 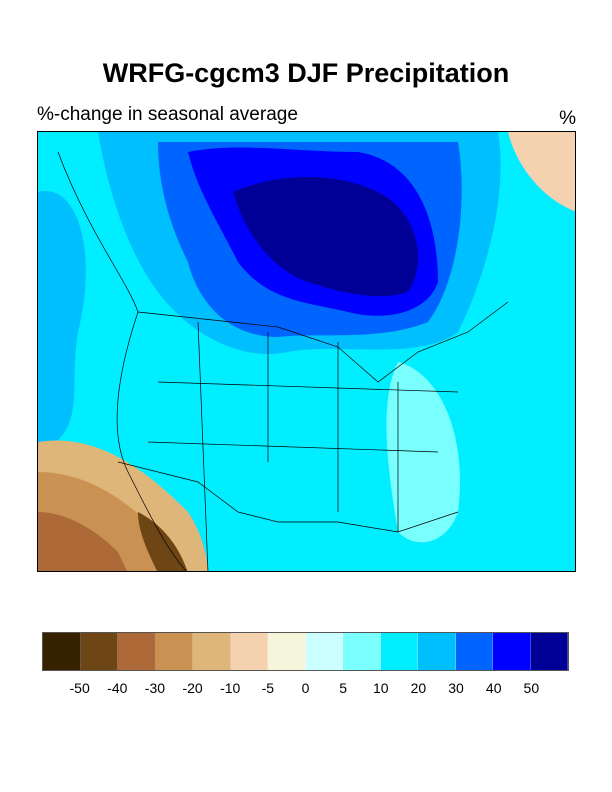 What do you see at coordinates (79, 688) in the screenshot?
I see `colorbar-label: -50` at bounding box center [79, 688].